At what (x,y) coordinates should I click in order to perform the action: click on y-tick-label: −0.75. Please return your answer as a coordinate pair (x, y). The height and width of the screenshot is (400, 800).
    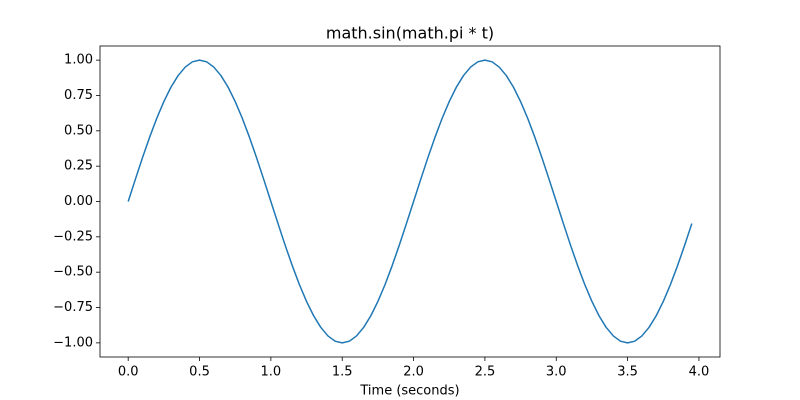
    Looking at the image, I should click on (73, 307).